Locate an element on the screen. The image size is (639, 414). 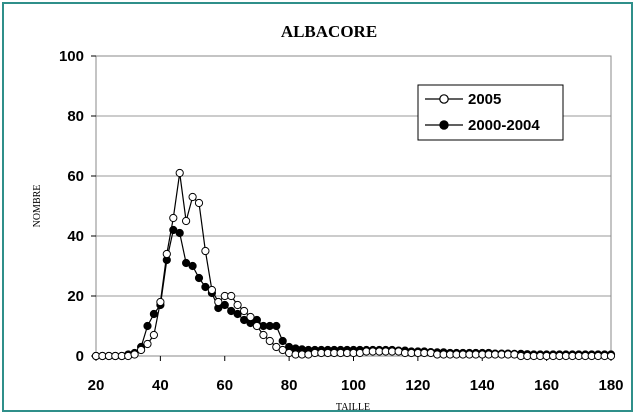
y-axis-label: NOMBRE is located at coordinates (37, 206).